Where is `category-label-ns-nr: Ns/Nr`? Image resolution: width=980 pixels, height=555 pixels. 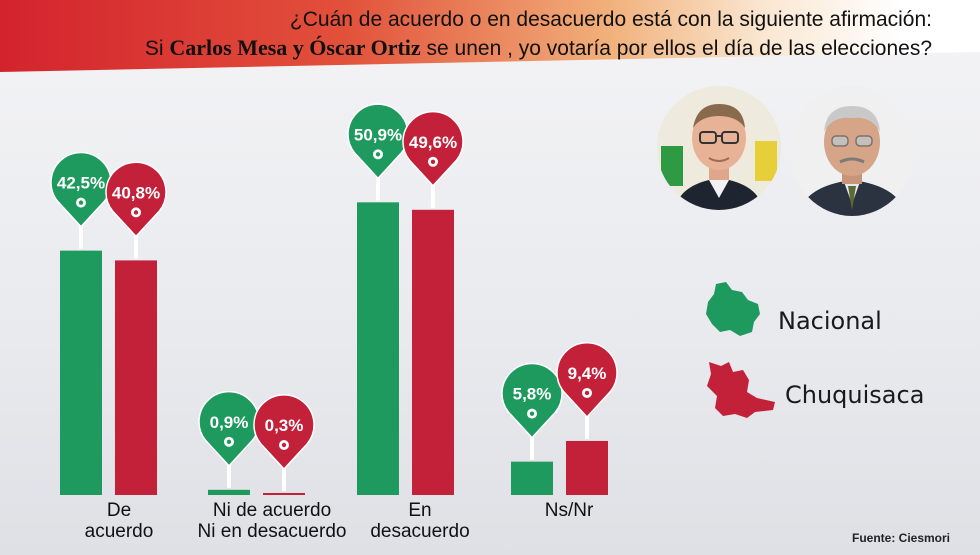 category-label-ns-nr: Ns/Nr is located at coordinates (569, 510).